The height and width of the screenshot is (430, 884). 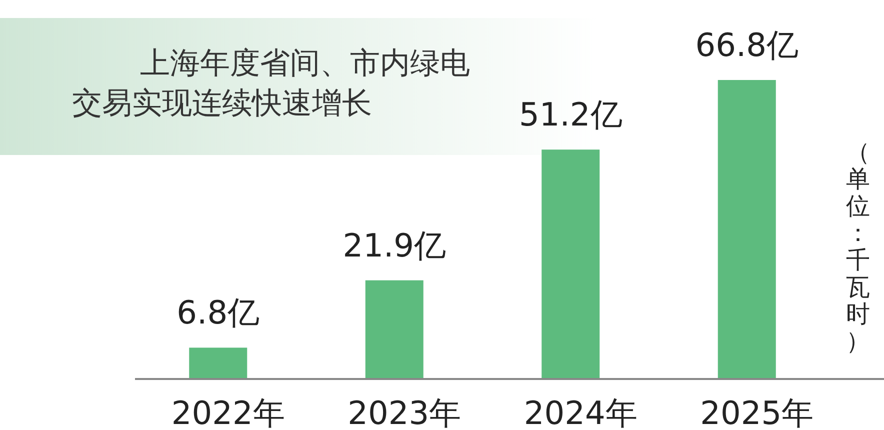 What do you see at coordinates (581, 412) in the screenshot?
I see `x-tick-label: 2024年` at bounding box center [581, 412].